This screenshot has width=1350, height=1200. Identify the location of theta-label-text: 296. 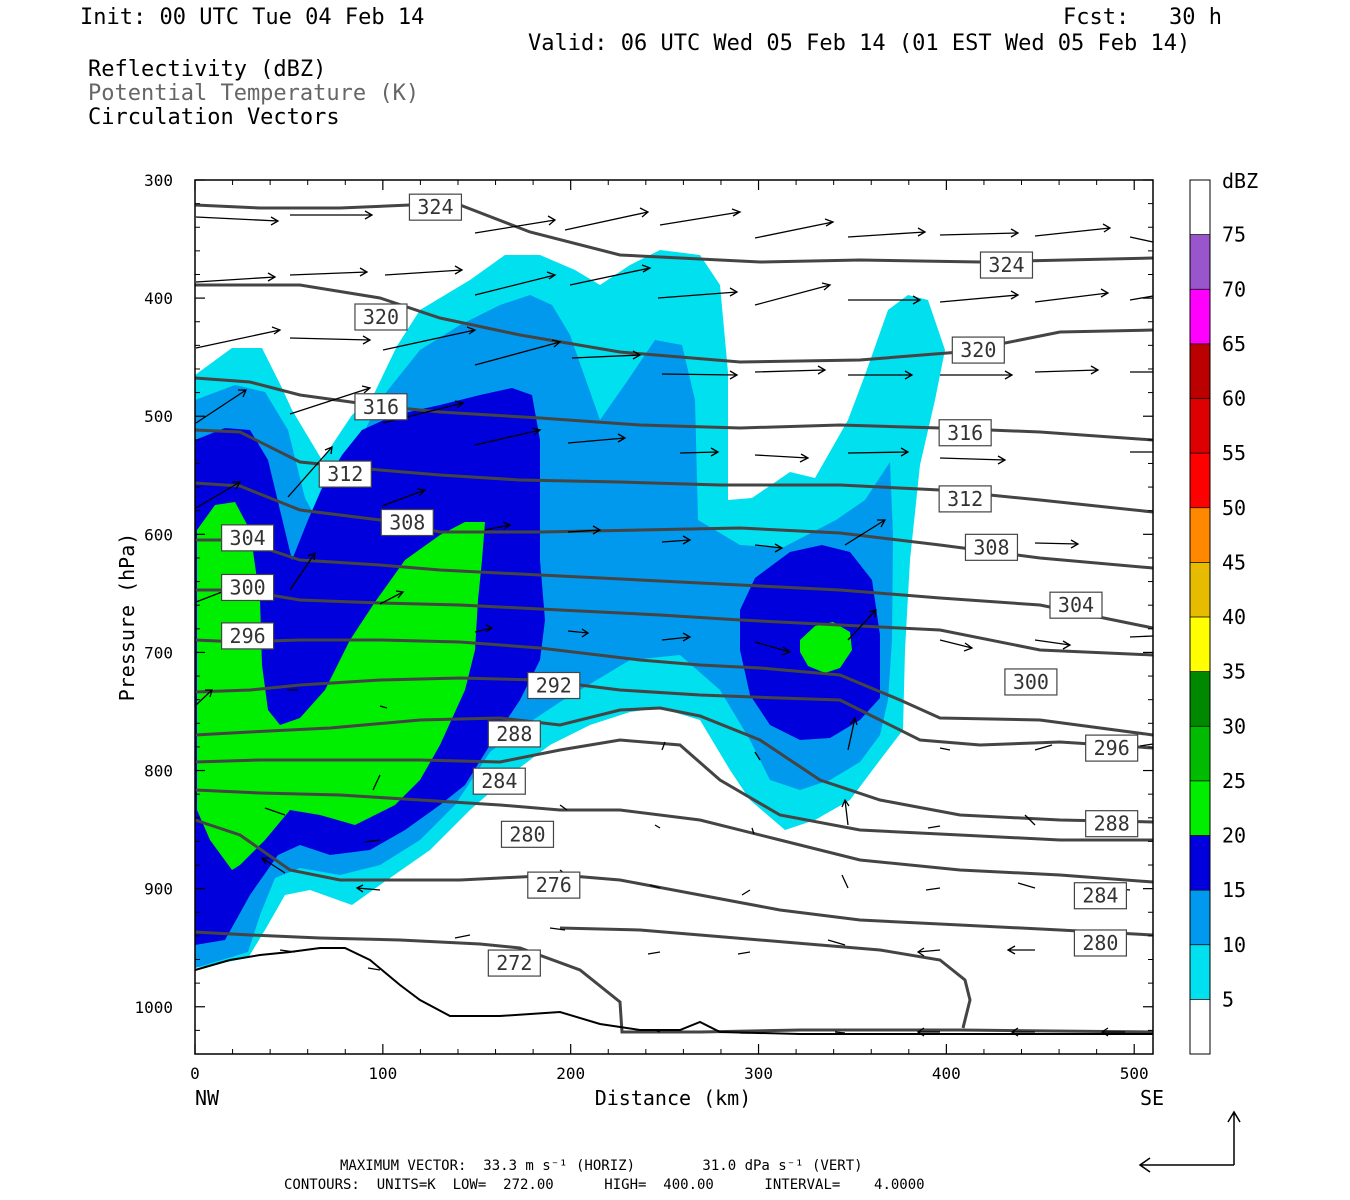
(248, 636).